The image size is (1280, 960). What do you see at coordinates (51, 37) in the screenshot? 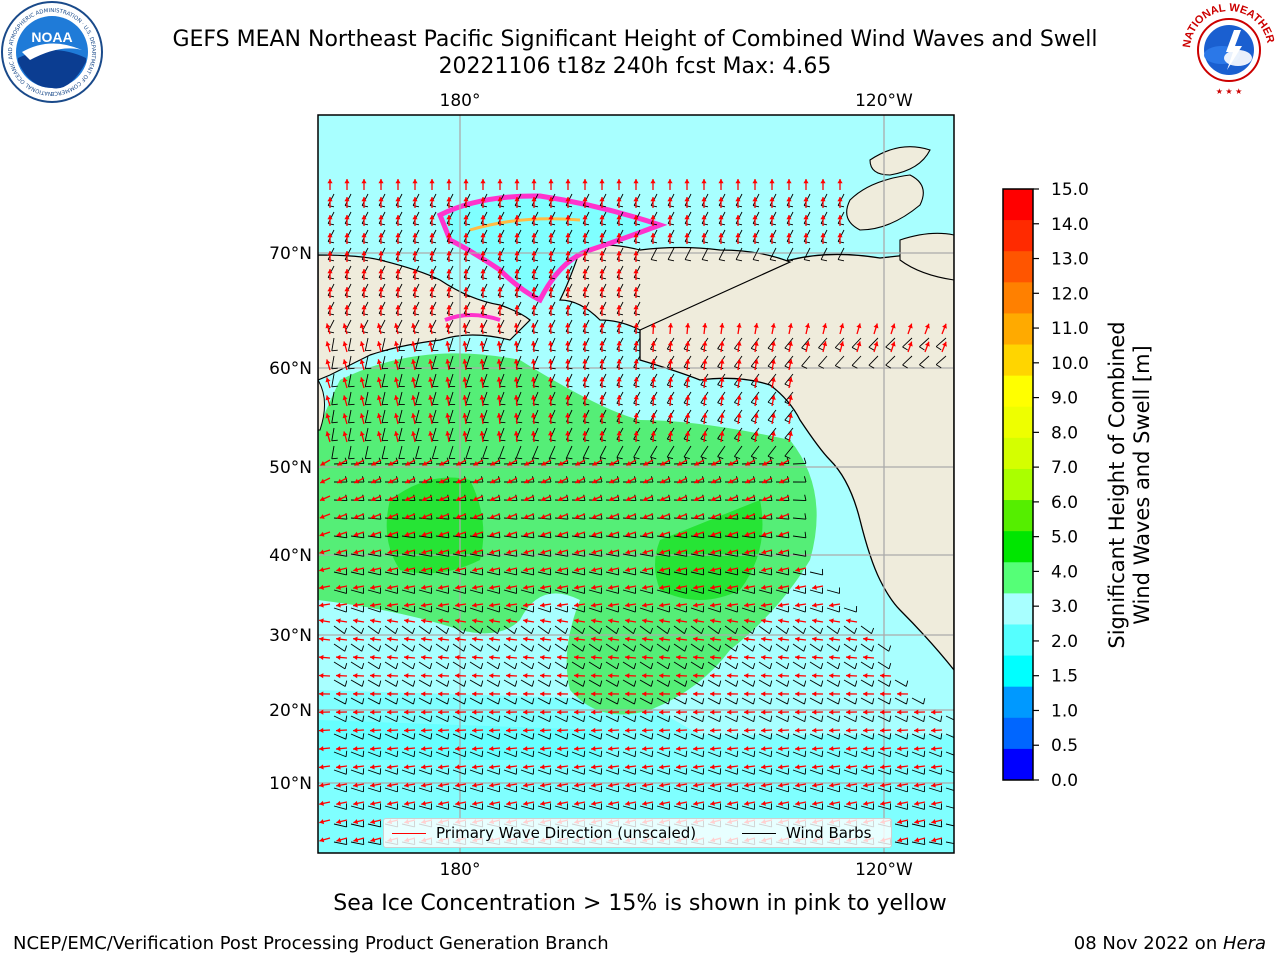
I see `noaa-logo-text: NOAA` at bounding box center [51, 37].